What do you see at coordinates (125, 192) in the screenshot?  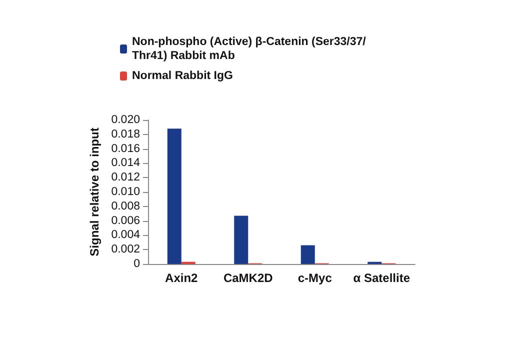 I see `y-tick-label: 0.010` at bounding box center [125, 192].